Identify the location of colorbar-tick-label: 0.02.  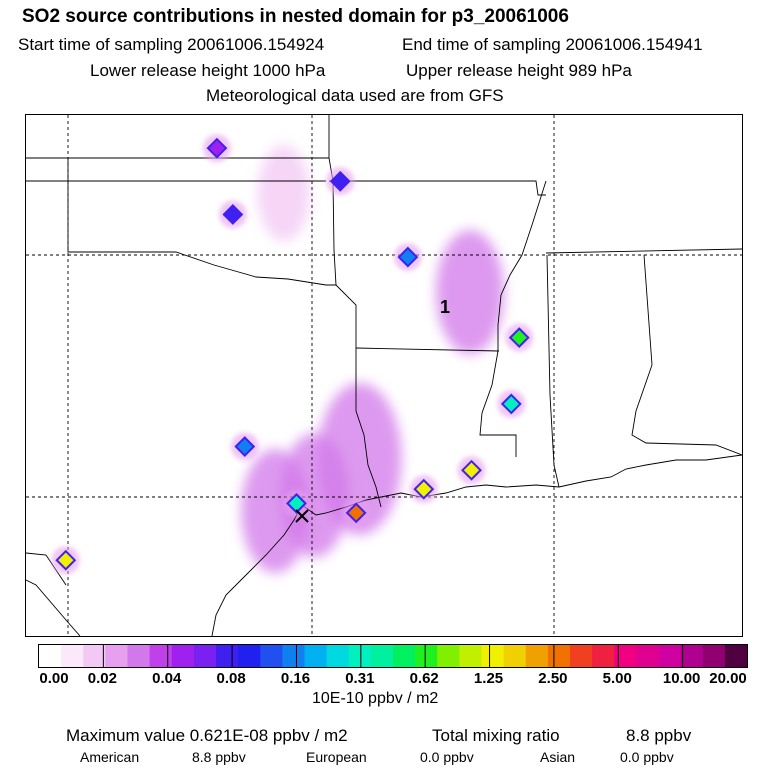
(102, 678).